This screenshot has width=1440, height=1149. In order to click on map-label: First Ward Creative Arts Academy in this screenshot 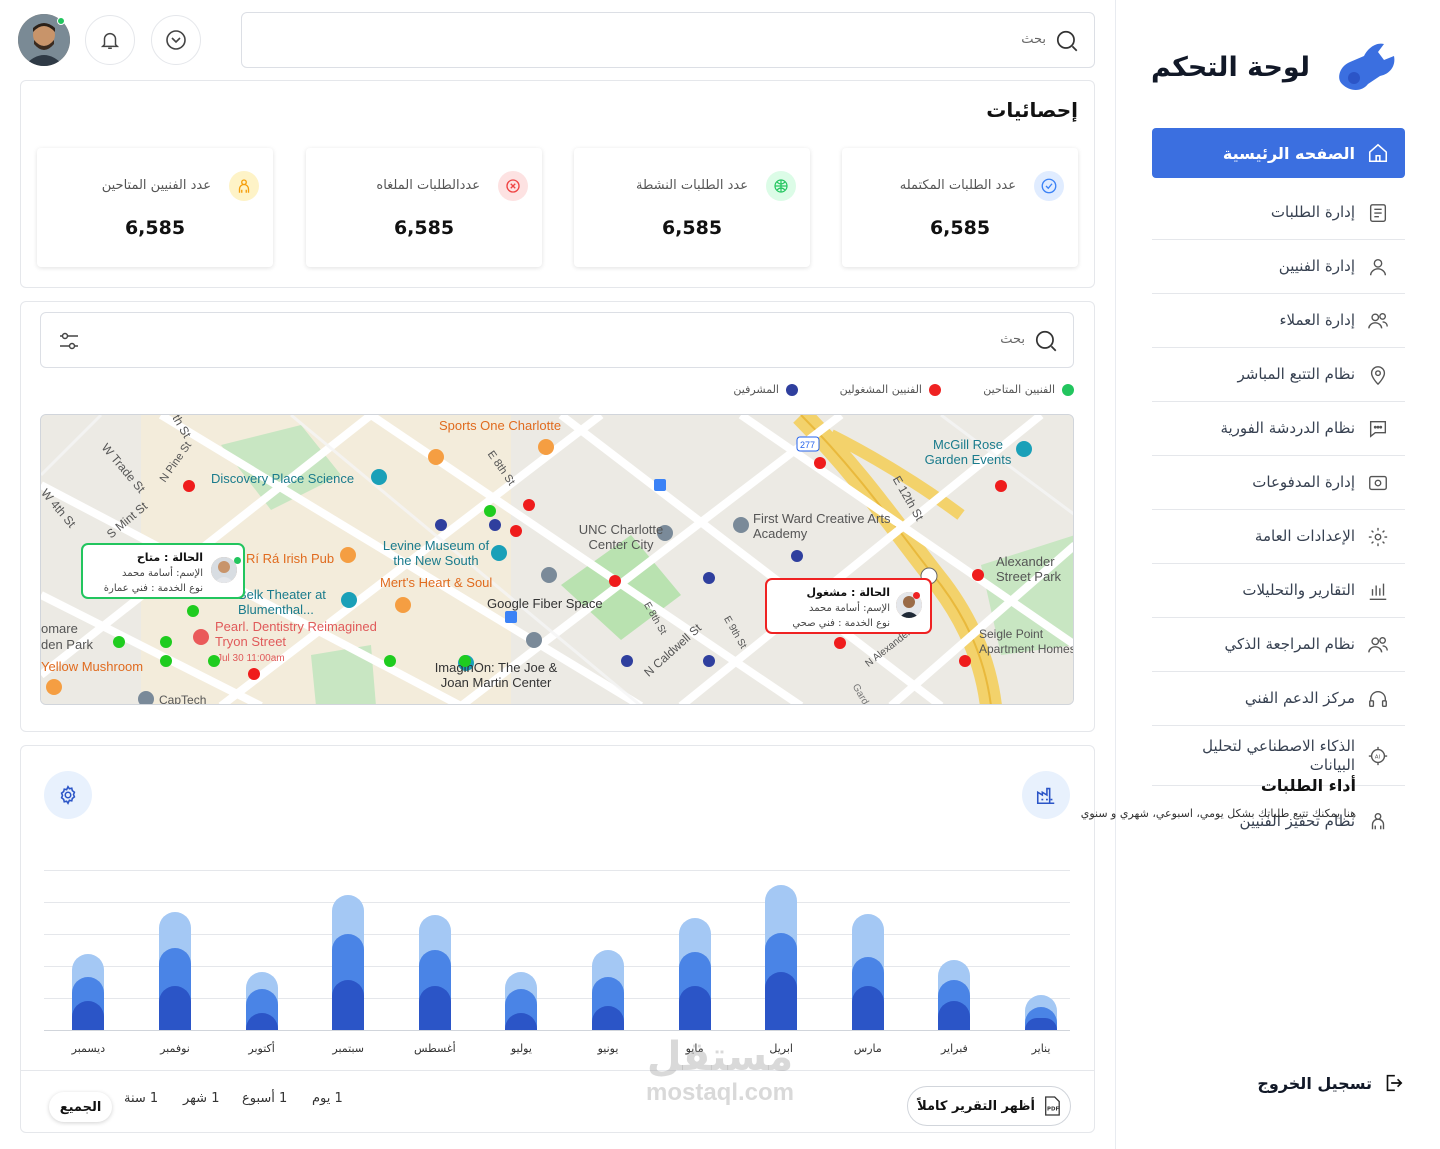, I will do `click(822, 526)`.